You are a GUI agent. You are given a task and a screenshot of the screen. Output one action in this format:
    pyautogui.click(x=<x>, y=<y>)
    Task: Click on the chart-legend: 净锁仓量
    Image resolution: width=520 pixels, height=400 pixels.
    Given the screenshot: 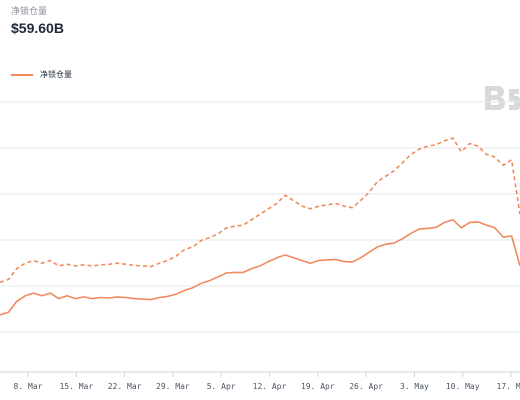 What is the action you would take?
    pyautogui.click(x=41, y=74)
    